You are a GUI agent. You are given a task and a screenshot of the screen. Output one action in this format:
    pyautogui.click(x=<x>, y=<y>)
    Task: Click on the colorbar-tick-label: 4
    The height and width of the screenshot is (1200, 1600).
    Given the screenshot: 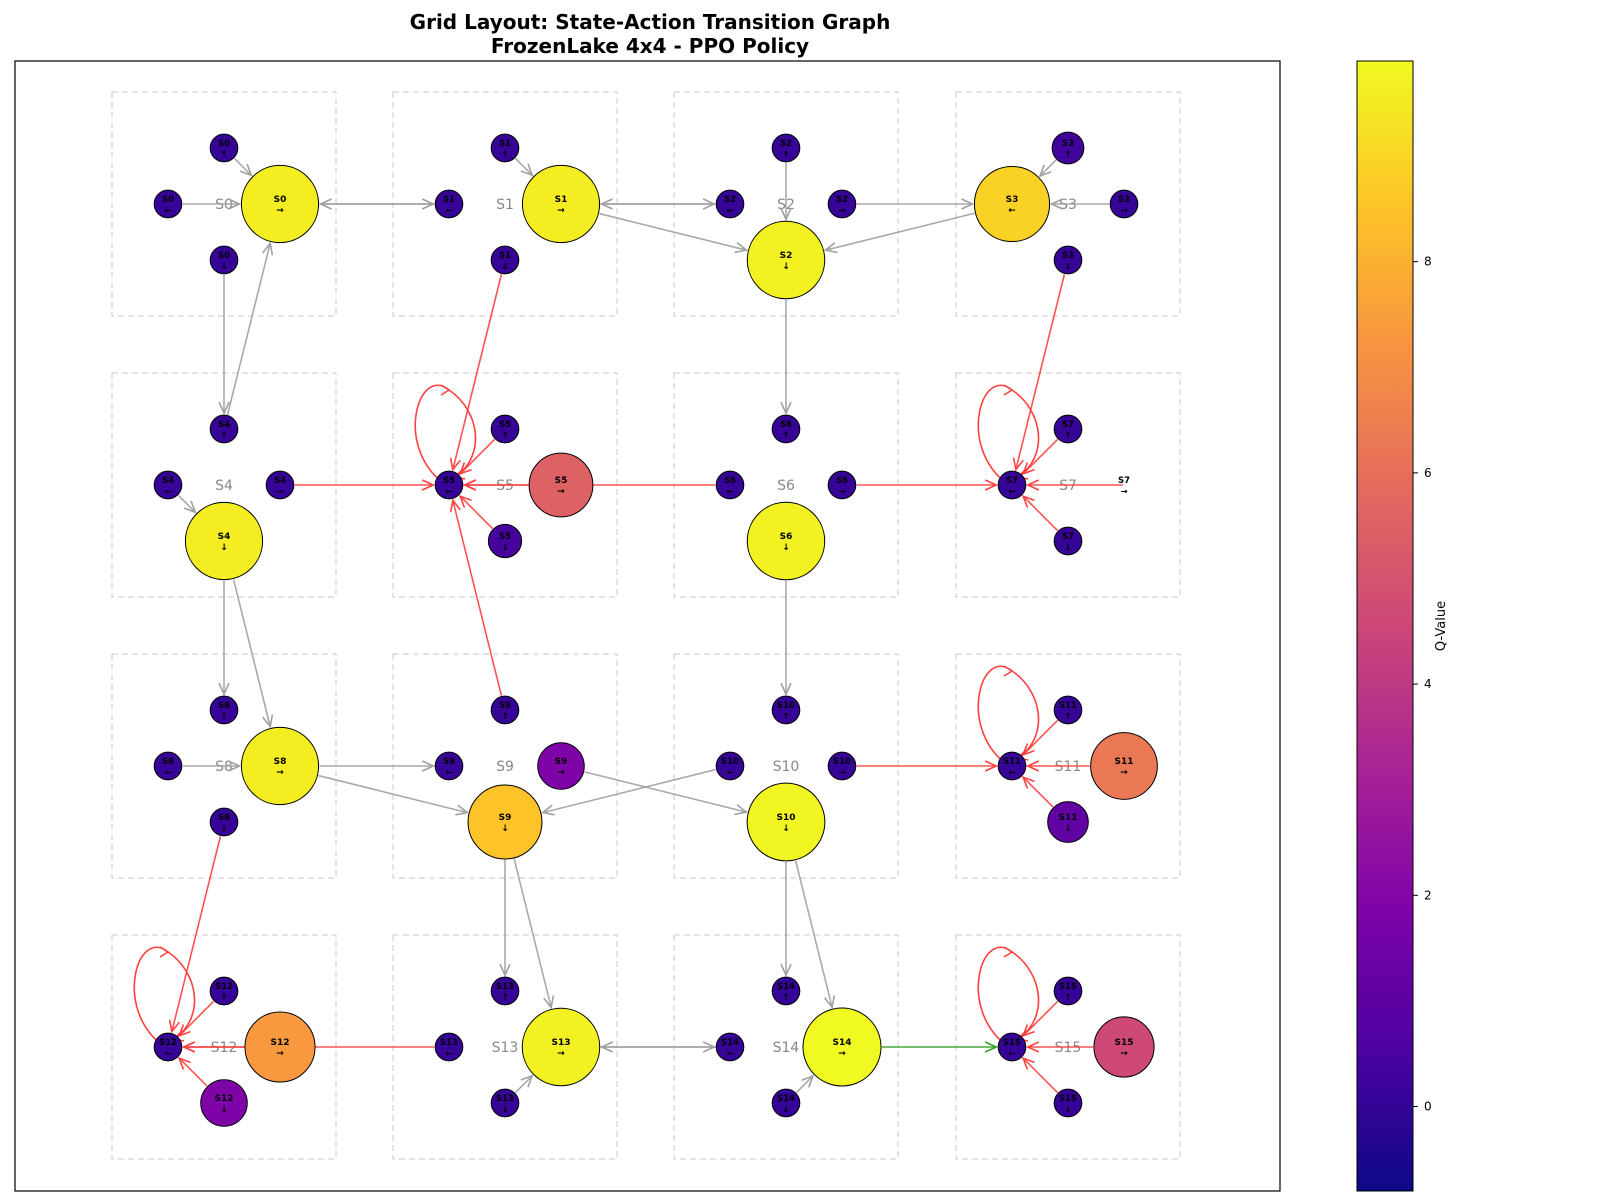 What is the action you would take?
    pyautogui.click(x=1428, y=684)
    